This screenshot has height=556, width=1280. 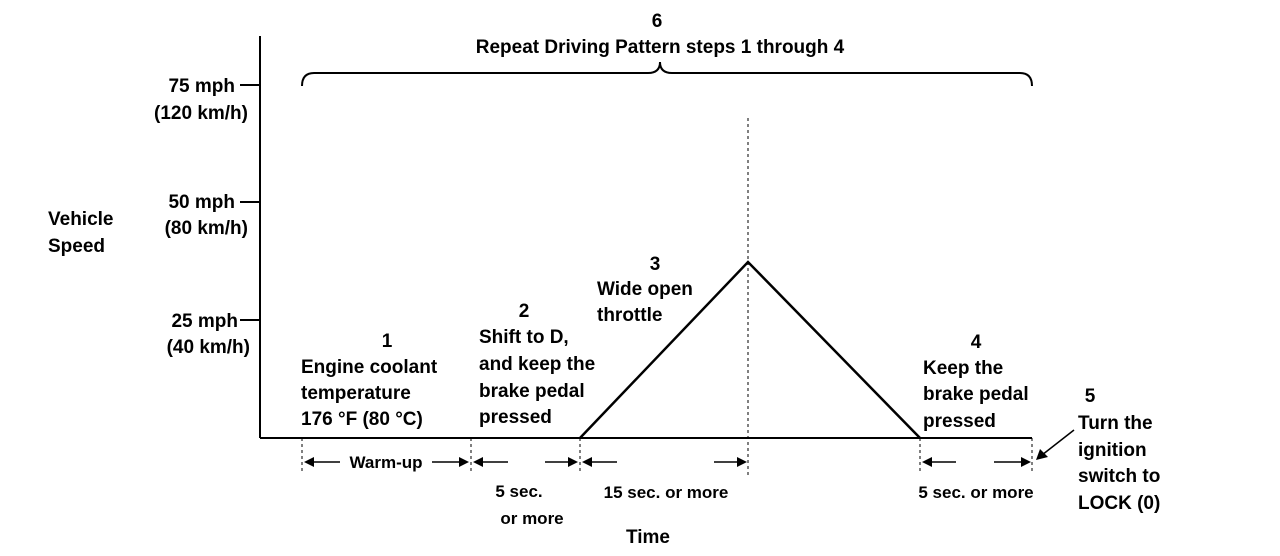 I want to click on warmup-arrow-left-head, so click(x=309, y=462).